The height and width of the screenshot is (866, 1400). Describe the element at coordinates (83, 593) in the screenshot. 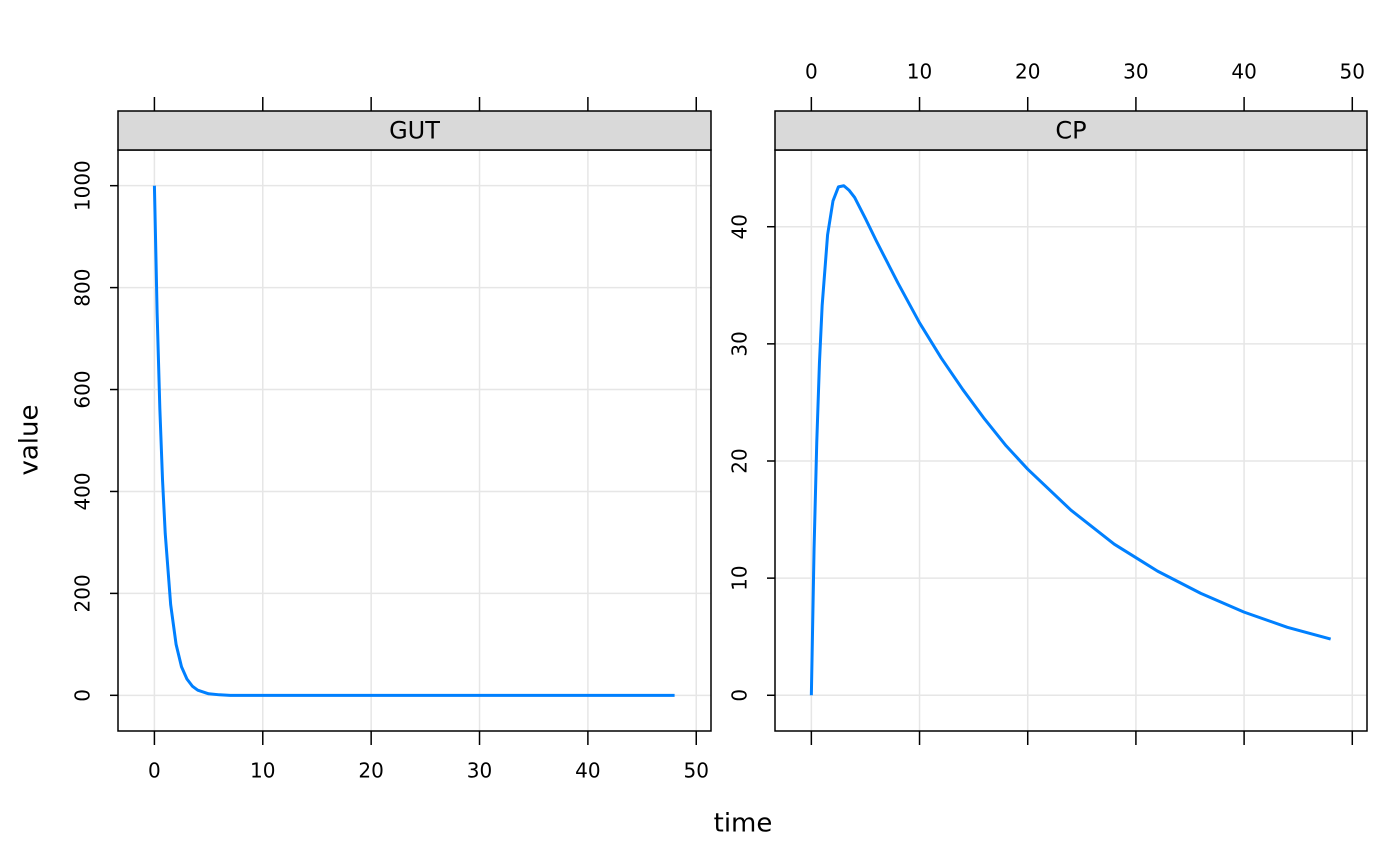

I see `y-tick-label: 200` at that location.